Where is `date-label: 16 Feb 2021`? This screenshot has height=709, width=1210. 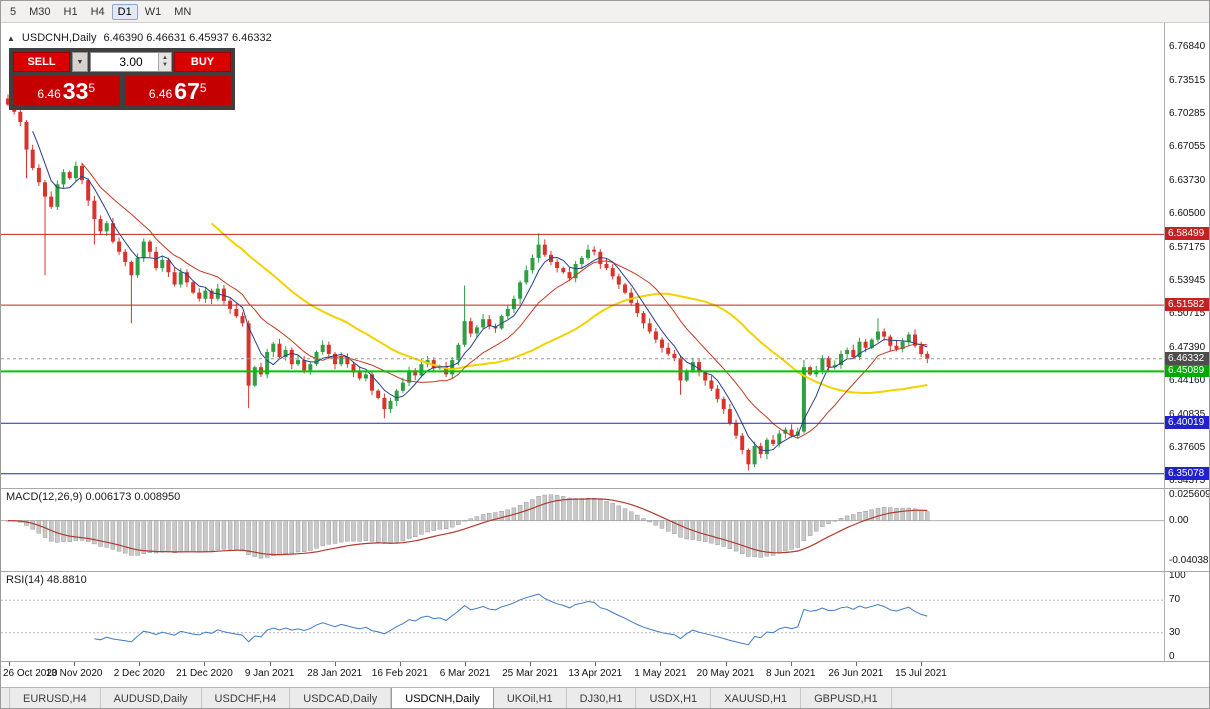
date-label: 16 Feb 2021 is located at coordinates (399, 673).